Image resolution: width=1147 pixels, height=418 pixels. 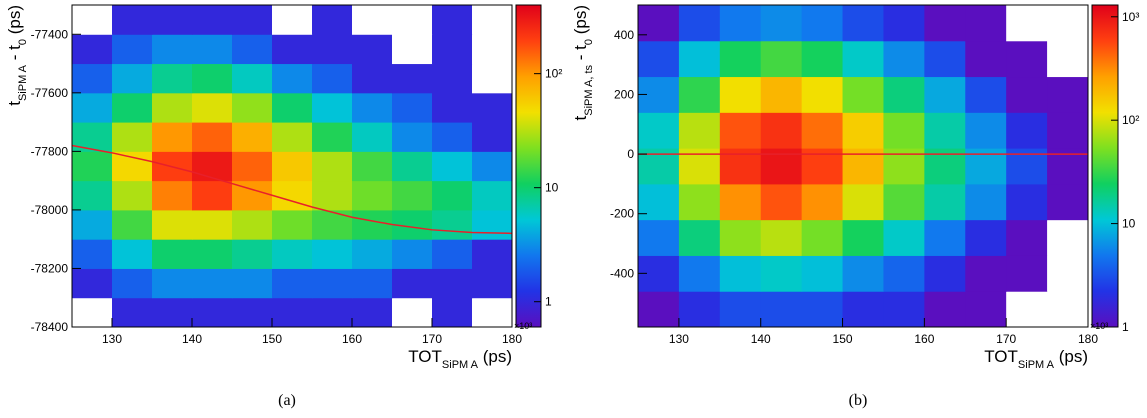 I want to click on x-tick-label: 170, so click(x=1006, y=339).